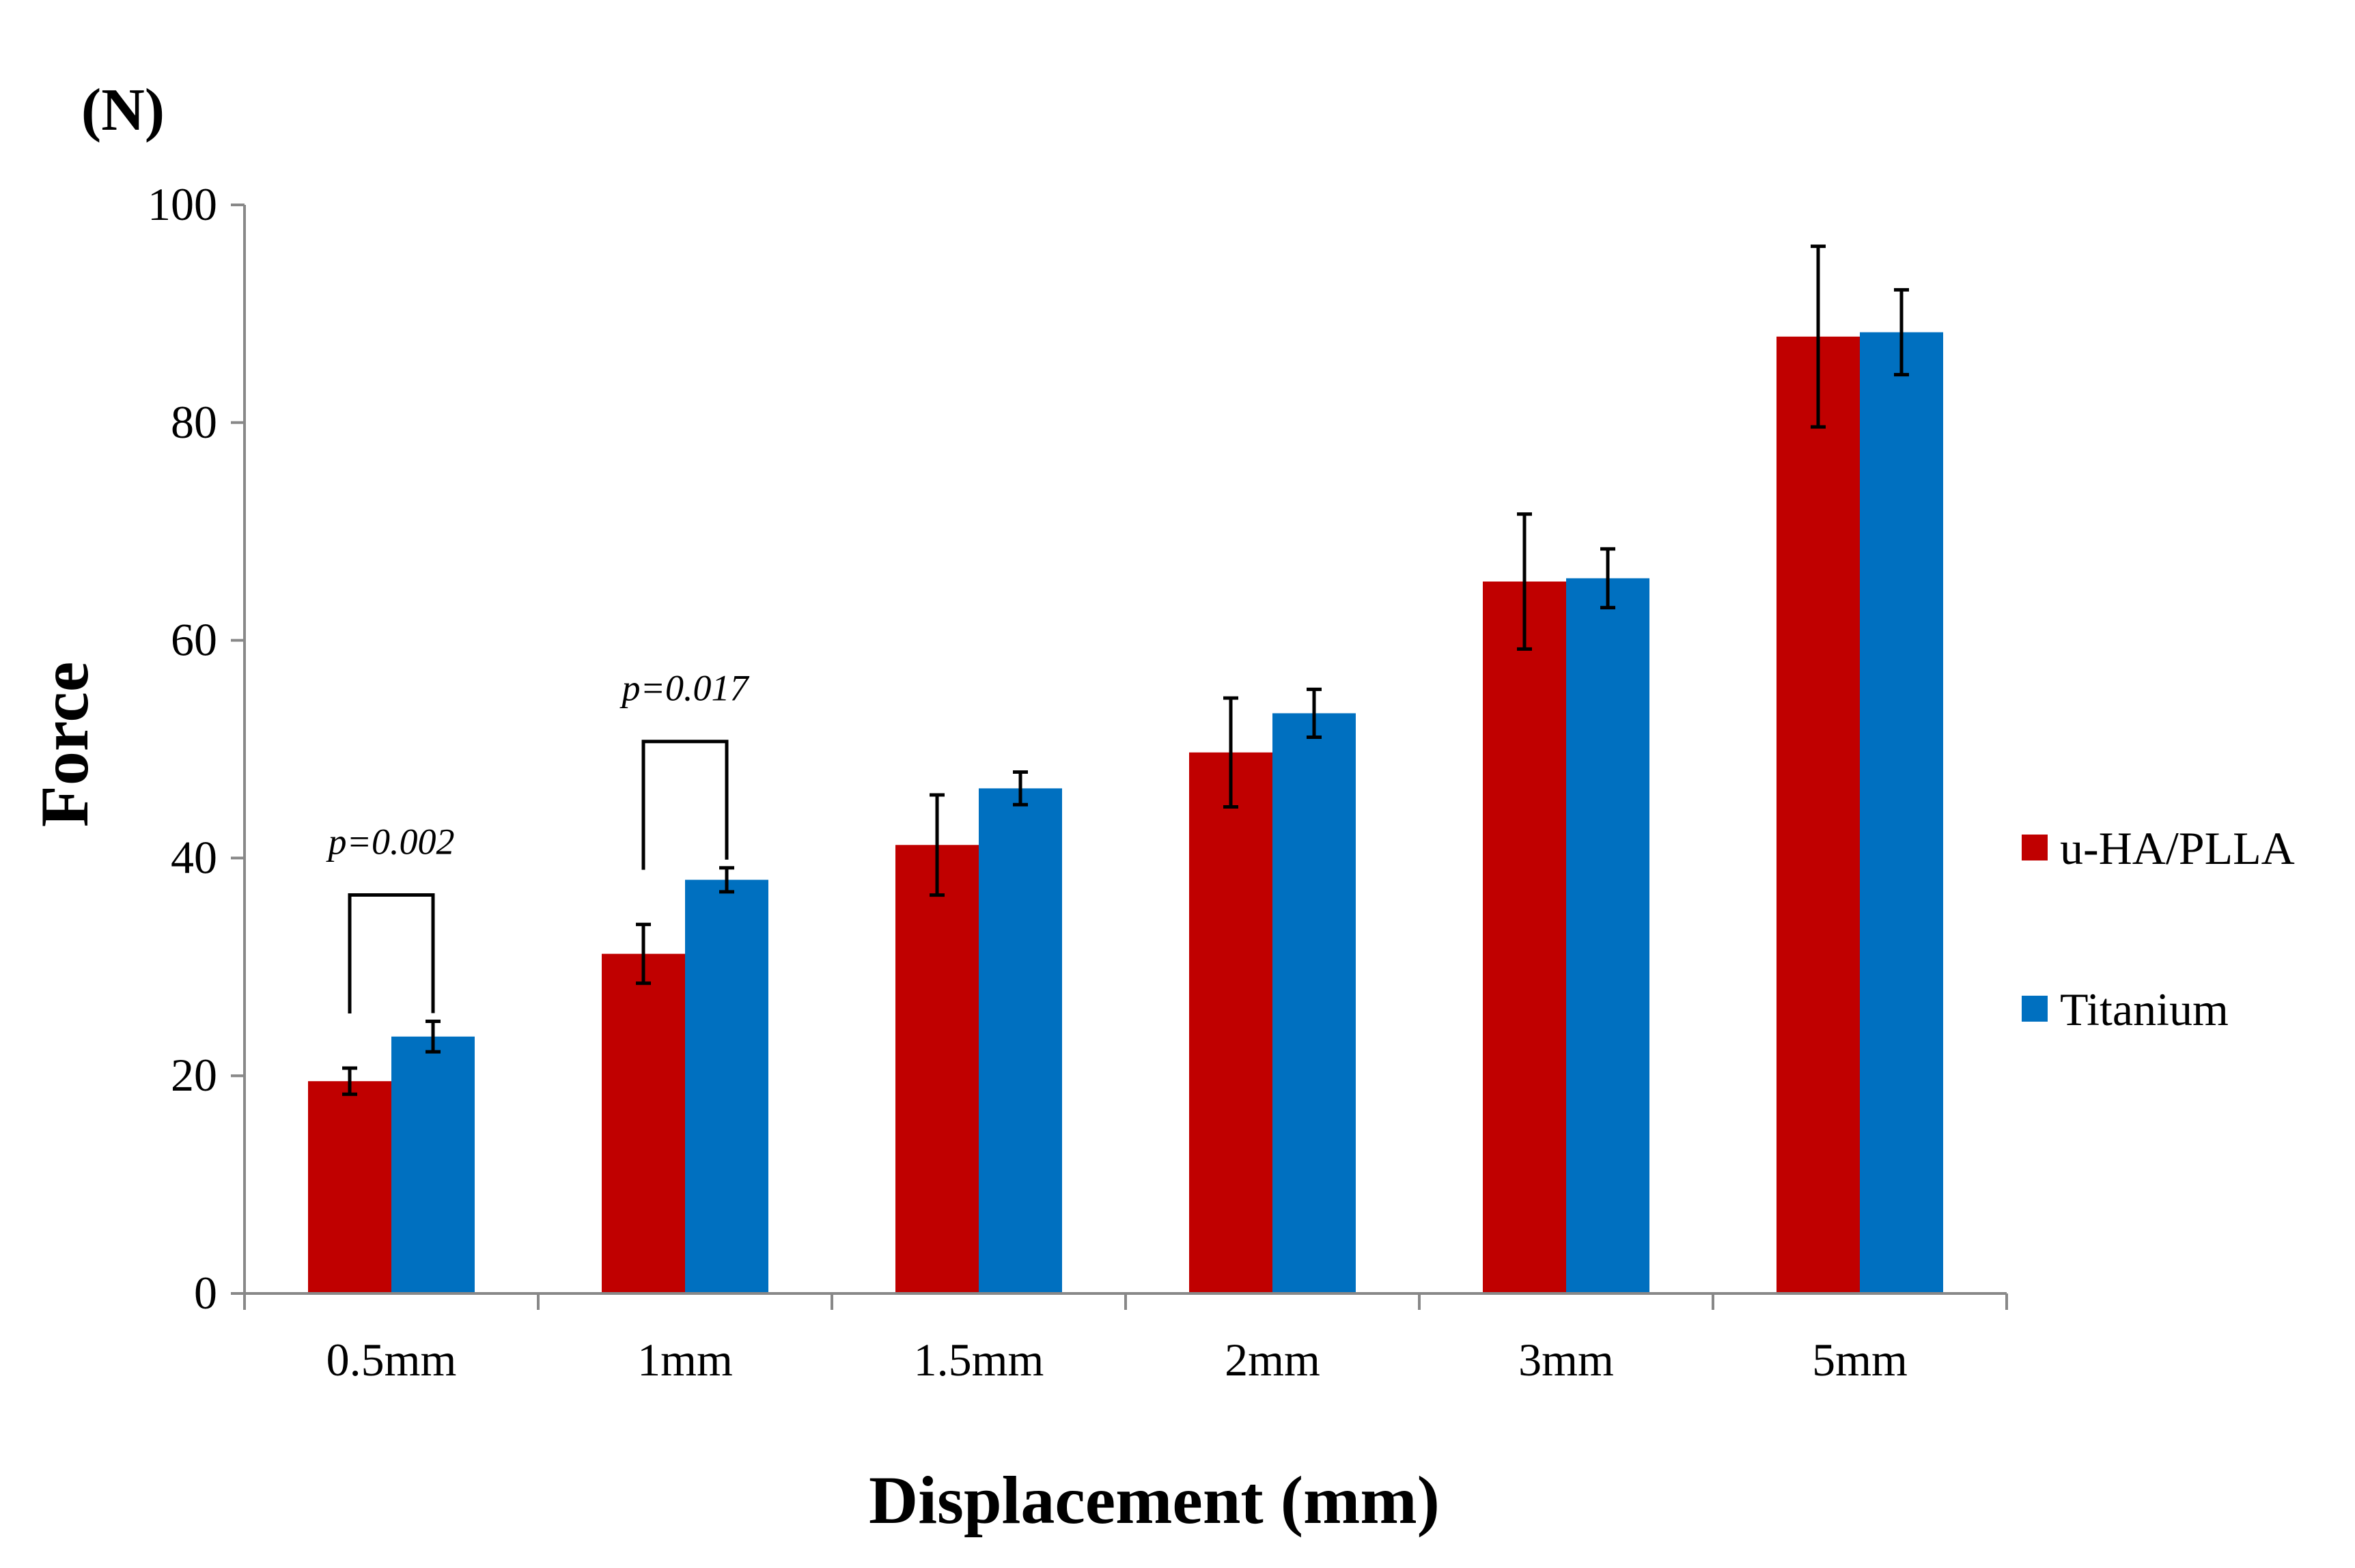  Describe the element at coordinates (194, 857) in the screenshot. I see `y-tick-label-40: 40` at that location.